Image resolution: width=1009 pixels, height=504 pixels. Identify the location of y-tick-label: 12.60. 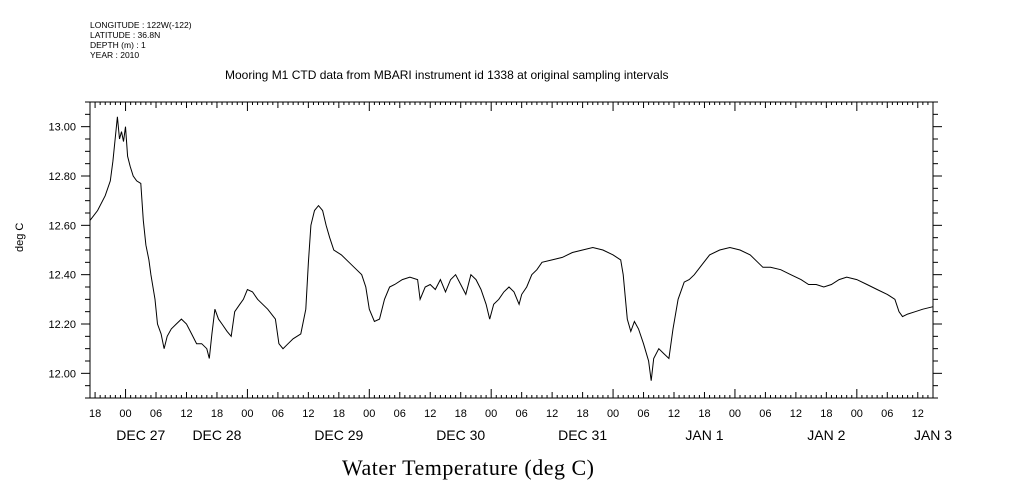
(62, 226).